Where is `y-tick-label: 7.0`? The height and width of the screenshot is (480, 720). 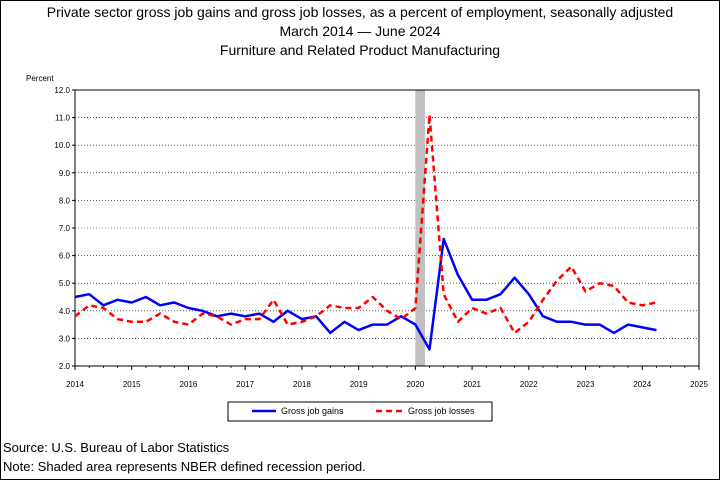 y-tick-label: 7.0 is located at coordinates (65, 228).